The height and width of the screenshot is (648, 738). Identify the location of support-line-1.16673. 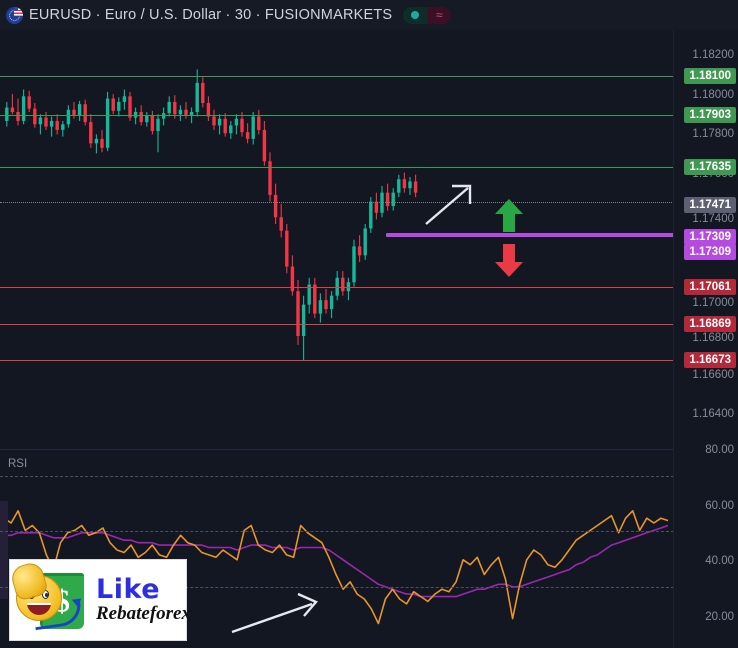
(337, 360).